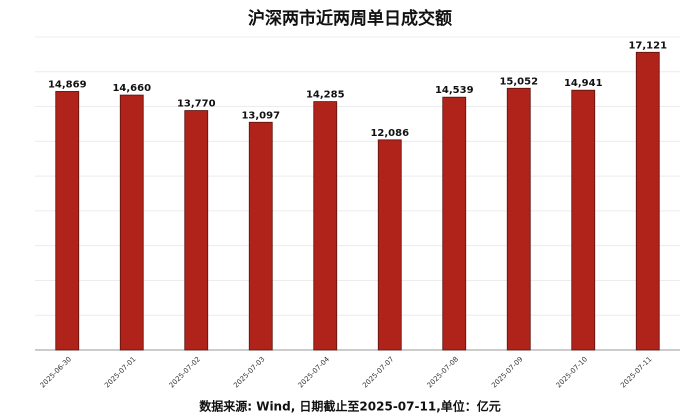 The image size is (700, 420). I want to click on x-tick-label: 2025-07-11, so click(636, 372).